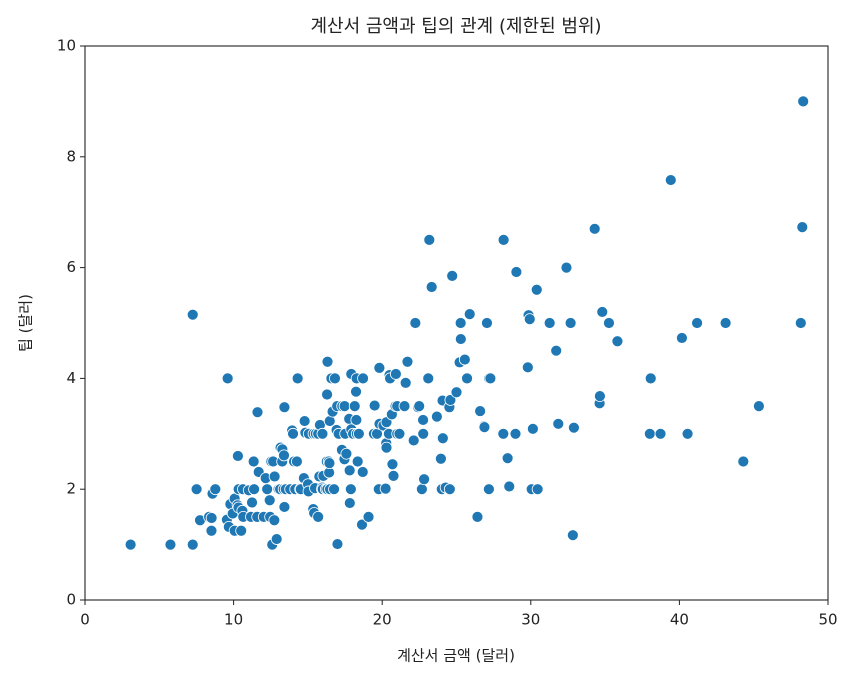 The image size is (856, 680). Describe the element at coordinates (71, 378) in the screenshot. I see `y-tick-label: 4` at that location.